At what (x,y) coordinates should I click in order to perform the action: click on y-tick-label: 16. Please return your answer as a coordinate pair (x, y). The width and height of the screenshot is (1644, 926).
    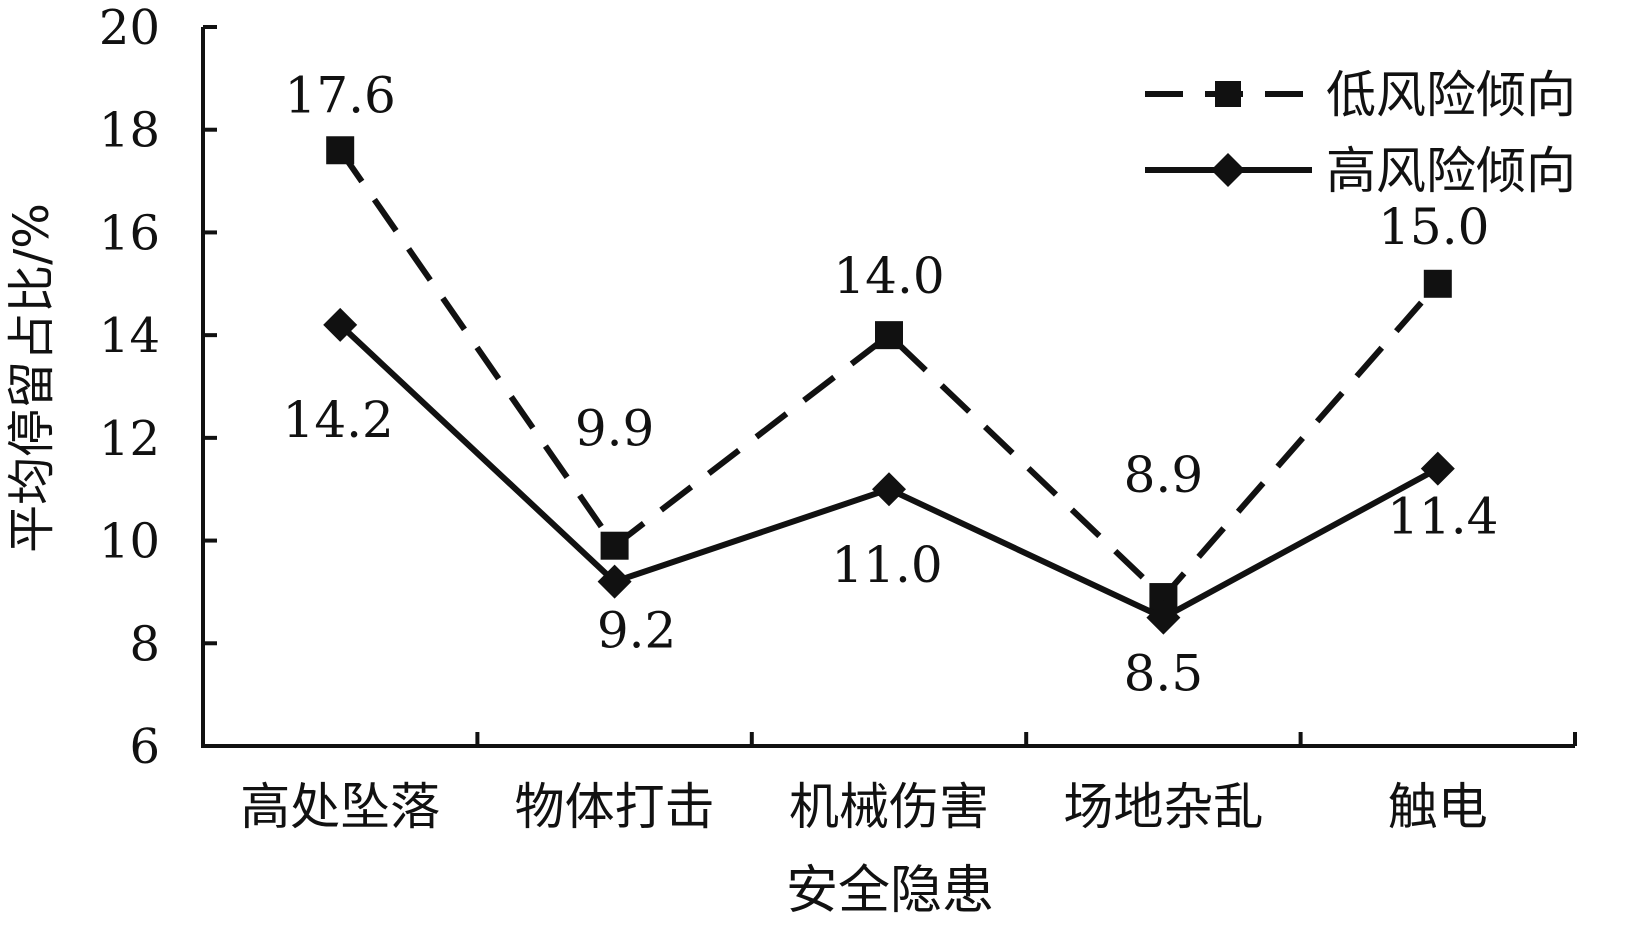
    Looking at the image, I should click on (129, 233).